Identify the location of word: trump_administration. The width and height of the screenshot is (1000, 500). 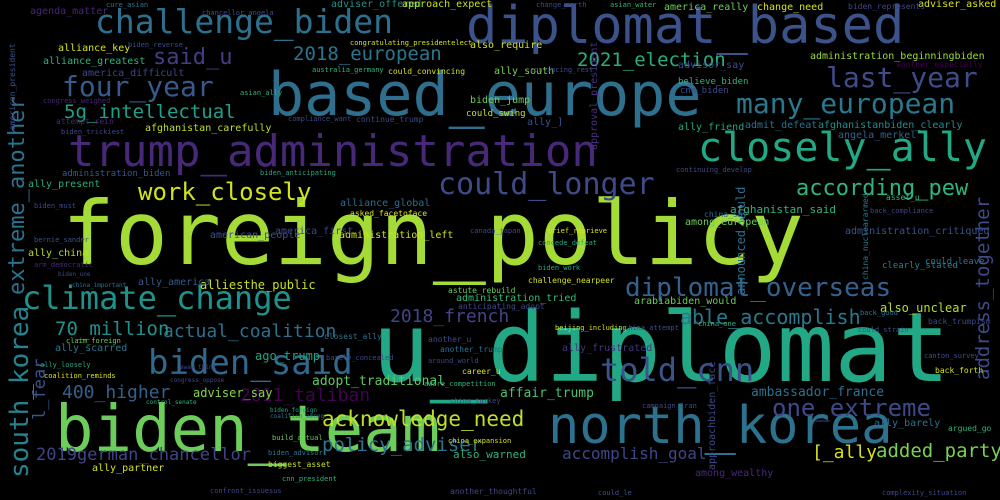
(333, 151).